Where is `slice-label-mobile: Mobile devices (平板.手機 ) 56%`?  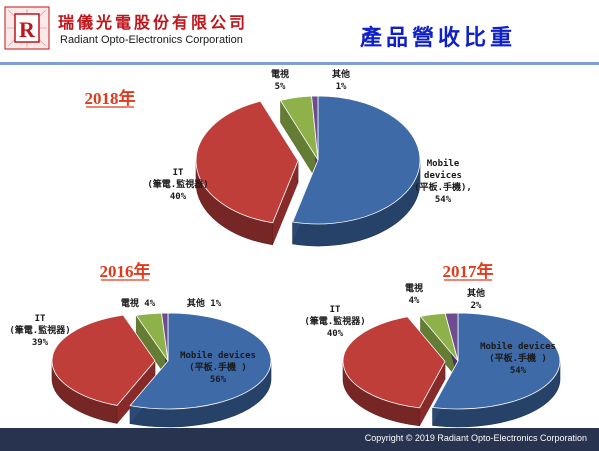 slice-label-mobile: Mobile devices (平板.手機 ) 56% is located at coordinates (218, 367).